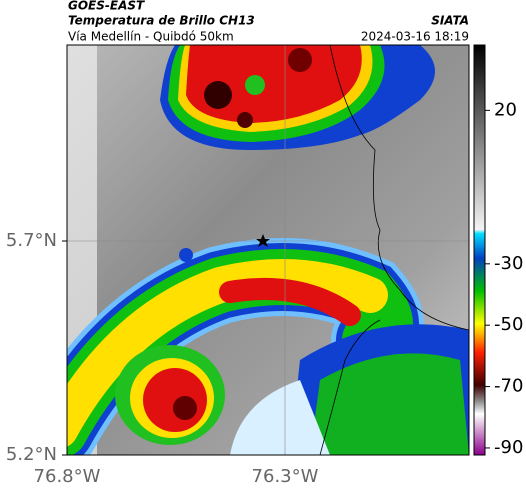 This screenshot has height=495, width=526. I want to click on colorbar-tick-label: -90, so click(508, 447).